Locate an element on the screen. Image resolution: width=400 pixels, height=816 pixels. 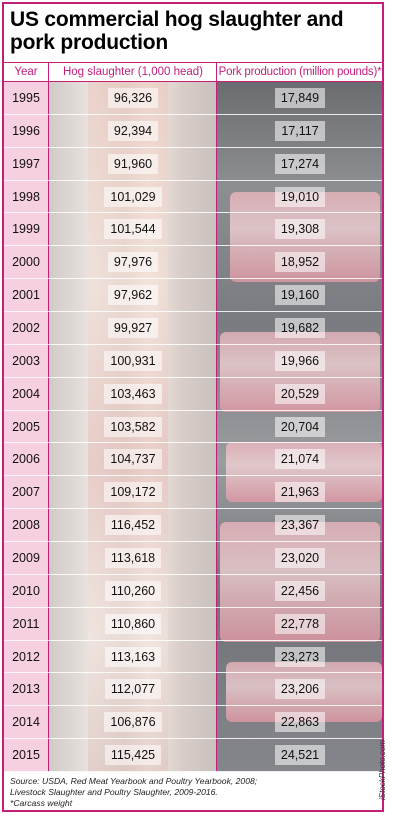
row-hog-slaughter-value: 97,976 is located at coordinates (133, 262).